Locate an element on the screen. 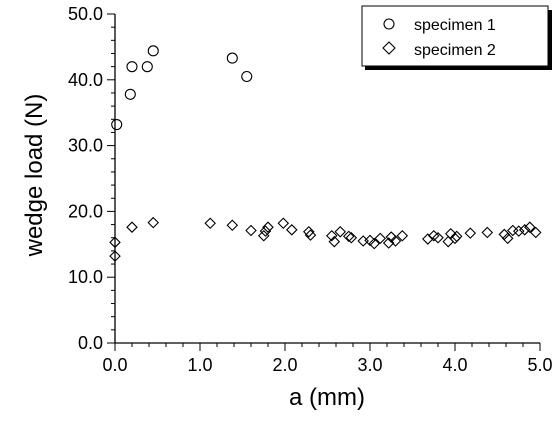  legend-label-specimen-1: specimen 1 is located at coordinates (455, 25).